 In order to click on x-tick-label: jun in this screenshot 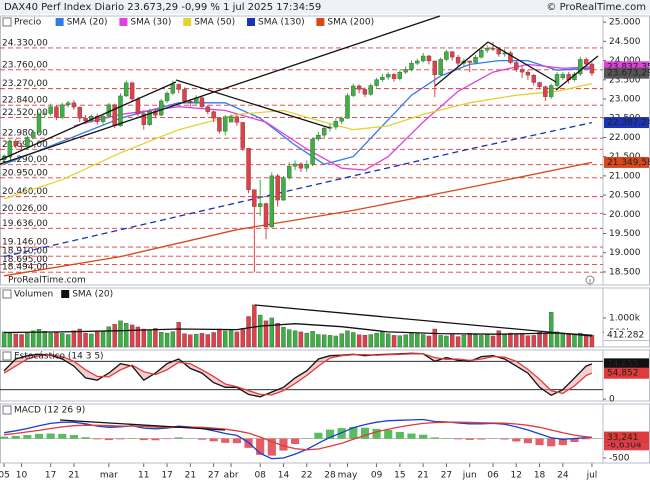, I will do `click(469, 476)`.